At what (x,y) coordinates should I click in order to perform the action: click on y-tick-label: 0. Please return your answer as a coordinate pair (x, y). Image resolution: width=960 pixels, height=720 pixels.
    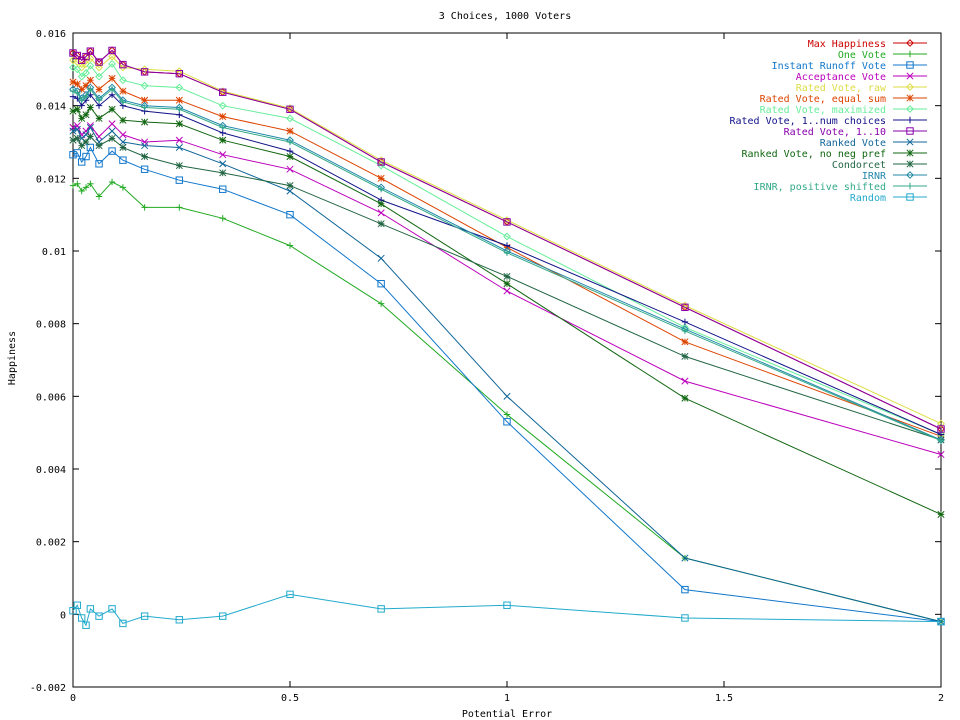
    Looking at the image, I should click on (63, 615).